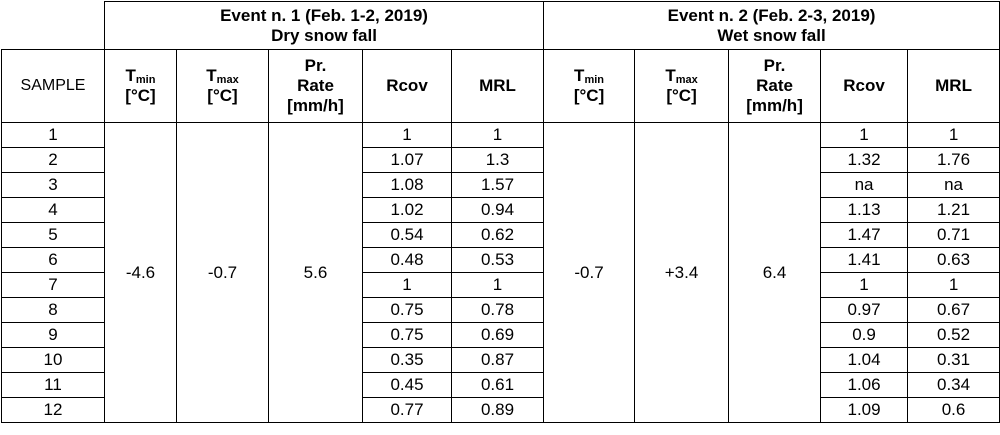  I want to click on pr-rate-cell-event-1: 5.6, so click(315, 272).